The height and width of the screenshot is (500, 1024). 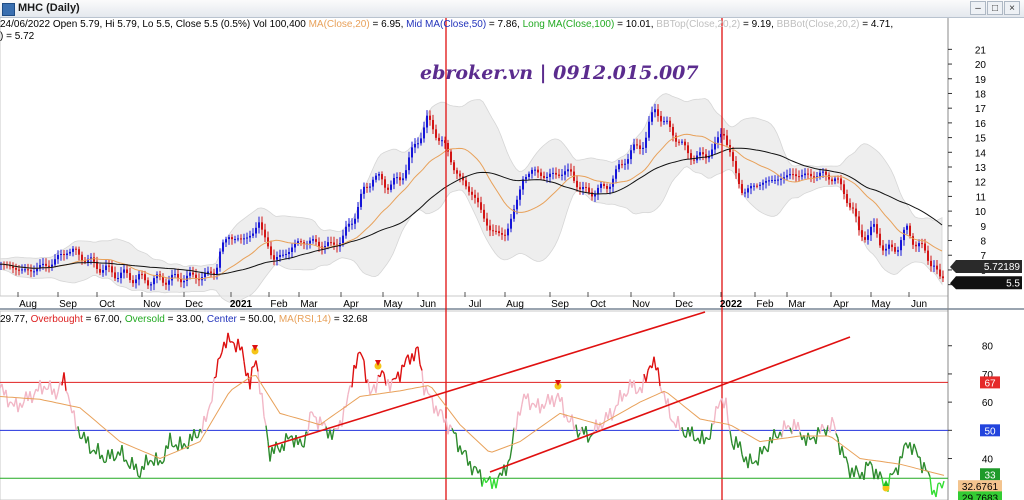 What do you see at coordinates (765, 304) in the screenshot?
I see `x-tick-label: Feb` at bounding box center [765, 304].